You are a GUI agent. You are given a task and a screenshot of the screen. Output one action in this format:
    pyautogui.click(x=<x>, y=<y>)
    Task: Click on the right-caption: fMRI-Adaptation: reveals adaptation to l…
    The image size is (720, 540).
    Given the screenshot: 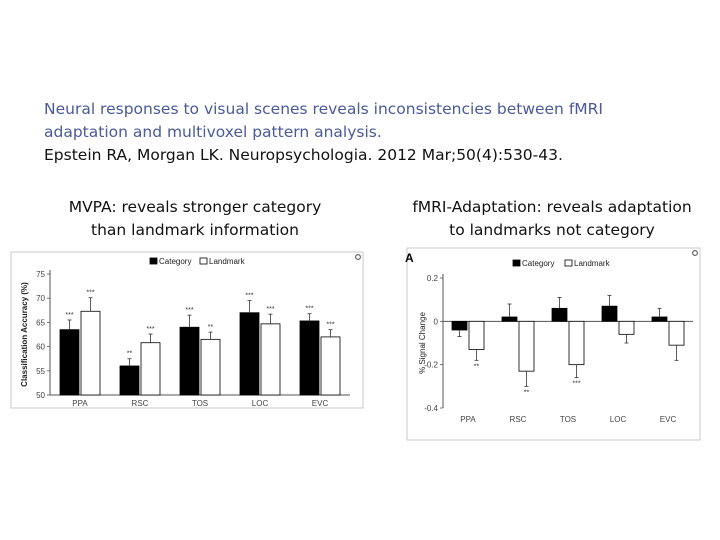 What is the action you would take?
    pyautogui.click(x=552, y=219)
    